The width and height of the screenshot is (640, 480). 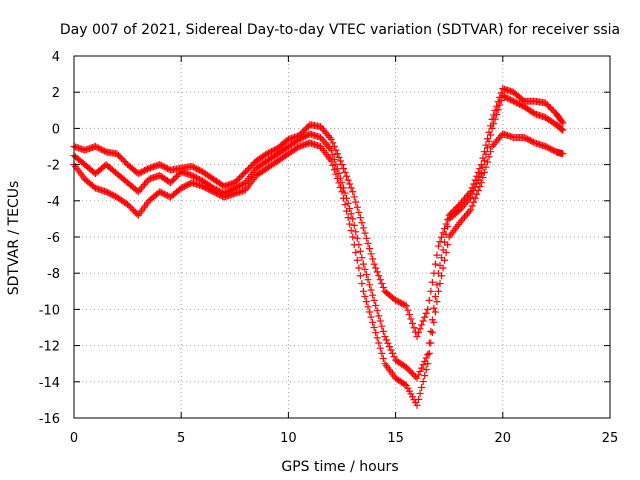 What do you see at coordinates (339, 467) in the screenshot?
I see `x-axis-label: GPS time / hours` at bounding box center [339, 467].